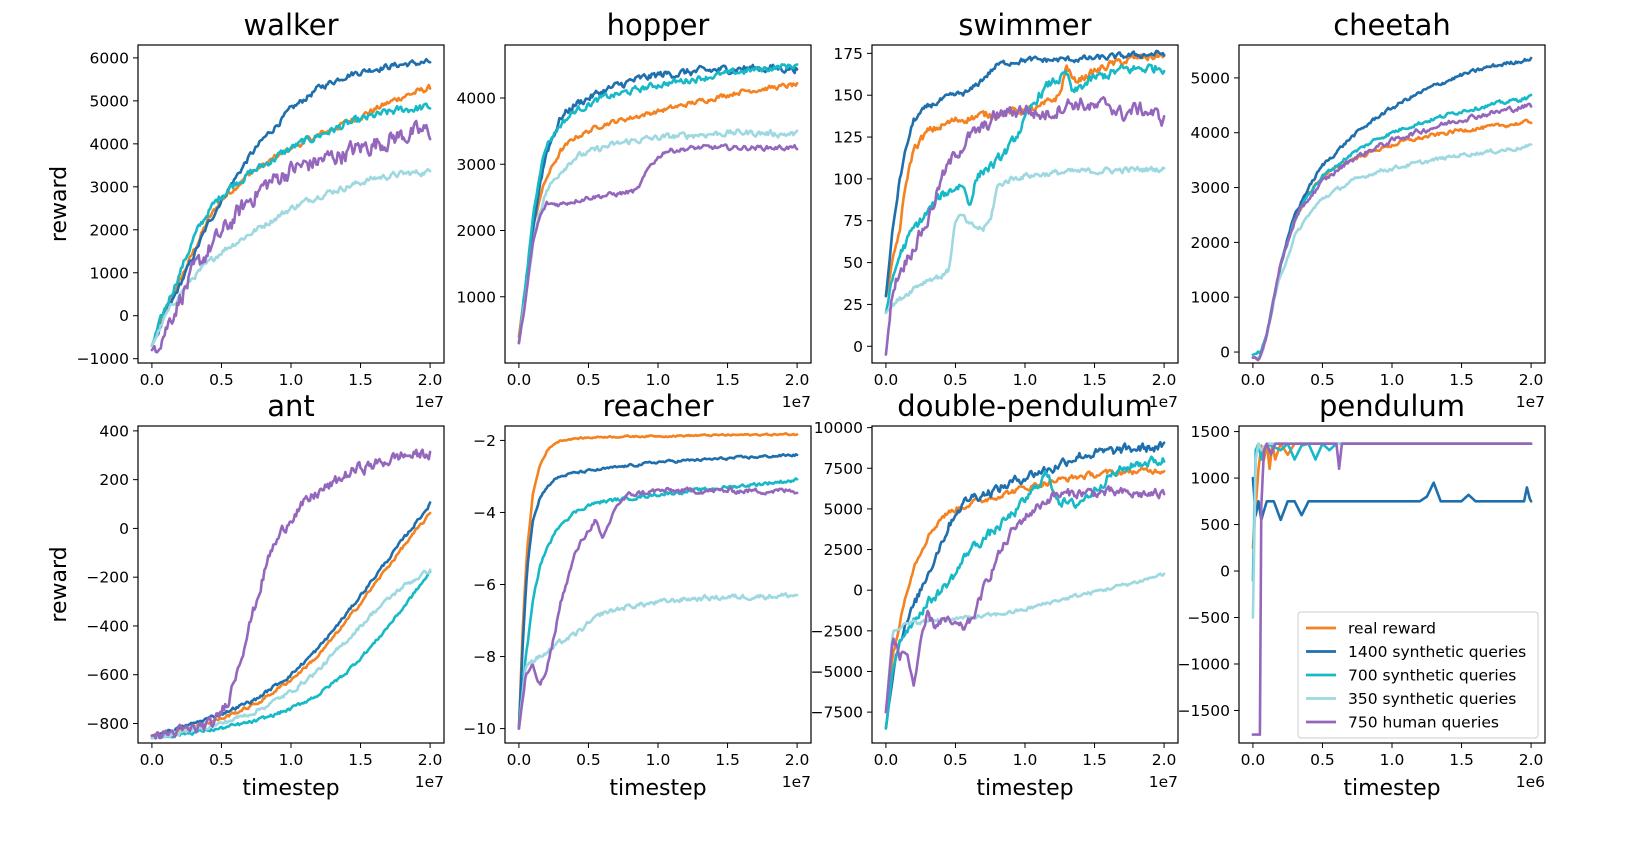 Image resolution: width=1632 pixels, height=851 pixels. I want to click on y-tick-label: 175, so click(848, 54).